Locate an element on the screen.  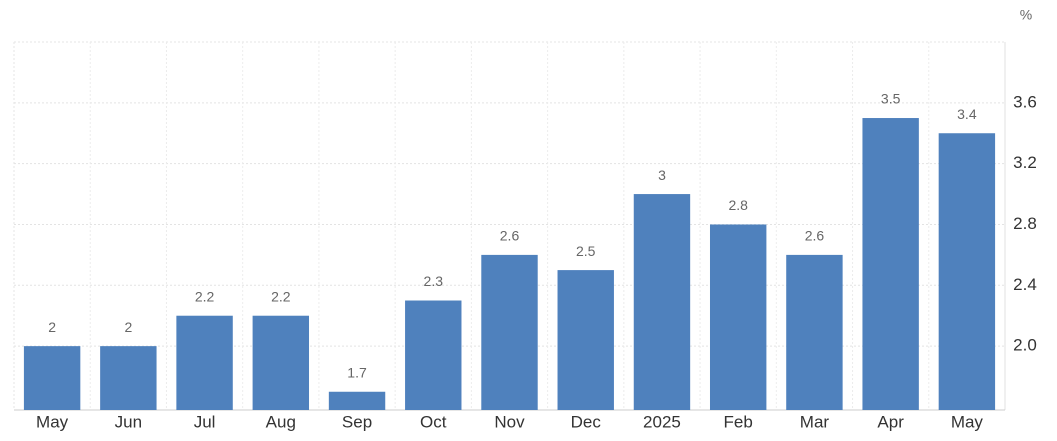
x-tick-label: Apr is located at coordinates (890, 421).